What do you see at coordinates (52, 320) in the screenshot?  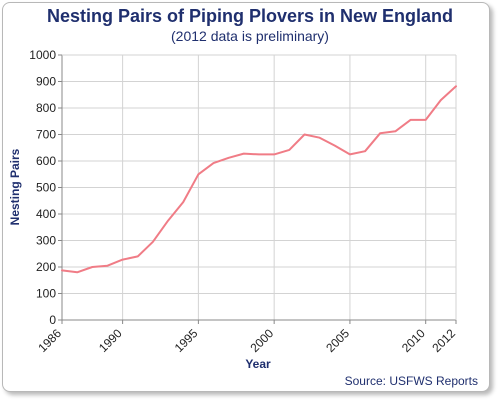 I see `y-tick-label: 0` at bounding box center [52, 320].